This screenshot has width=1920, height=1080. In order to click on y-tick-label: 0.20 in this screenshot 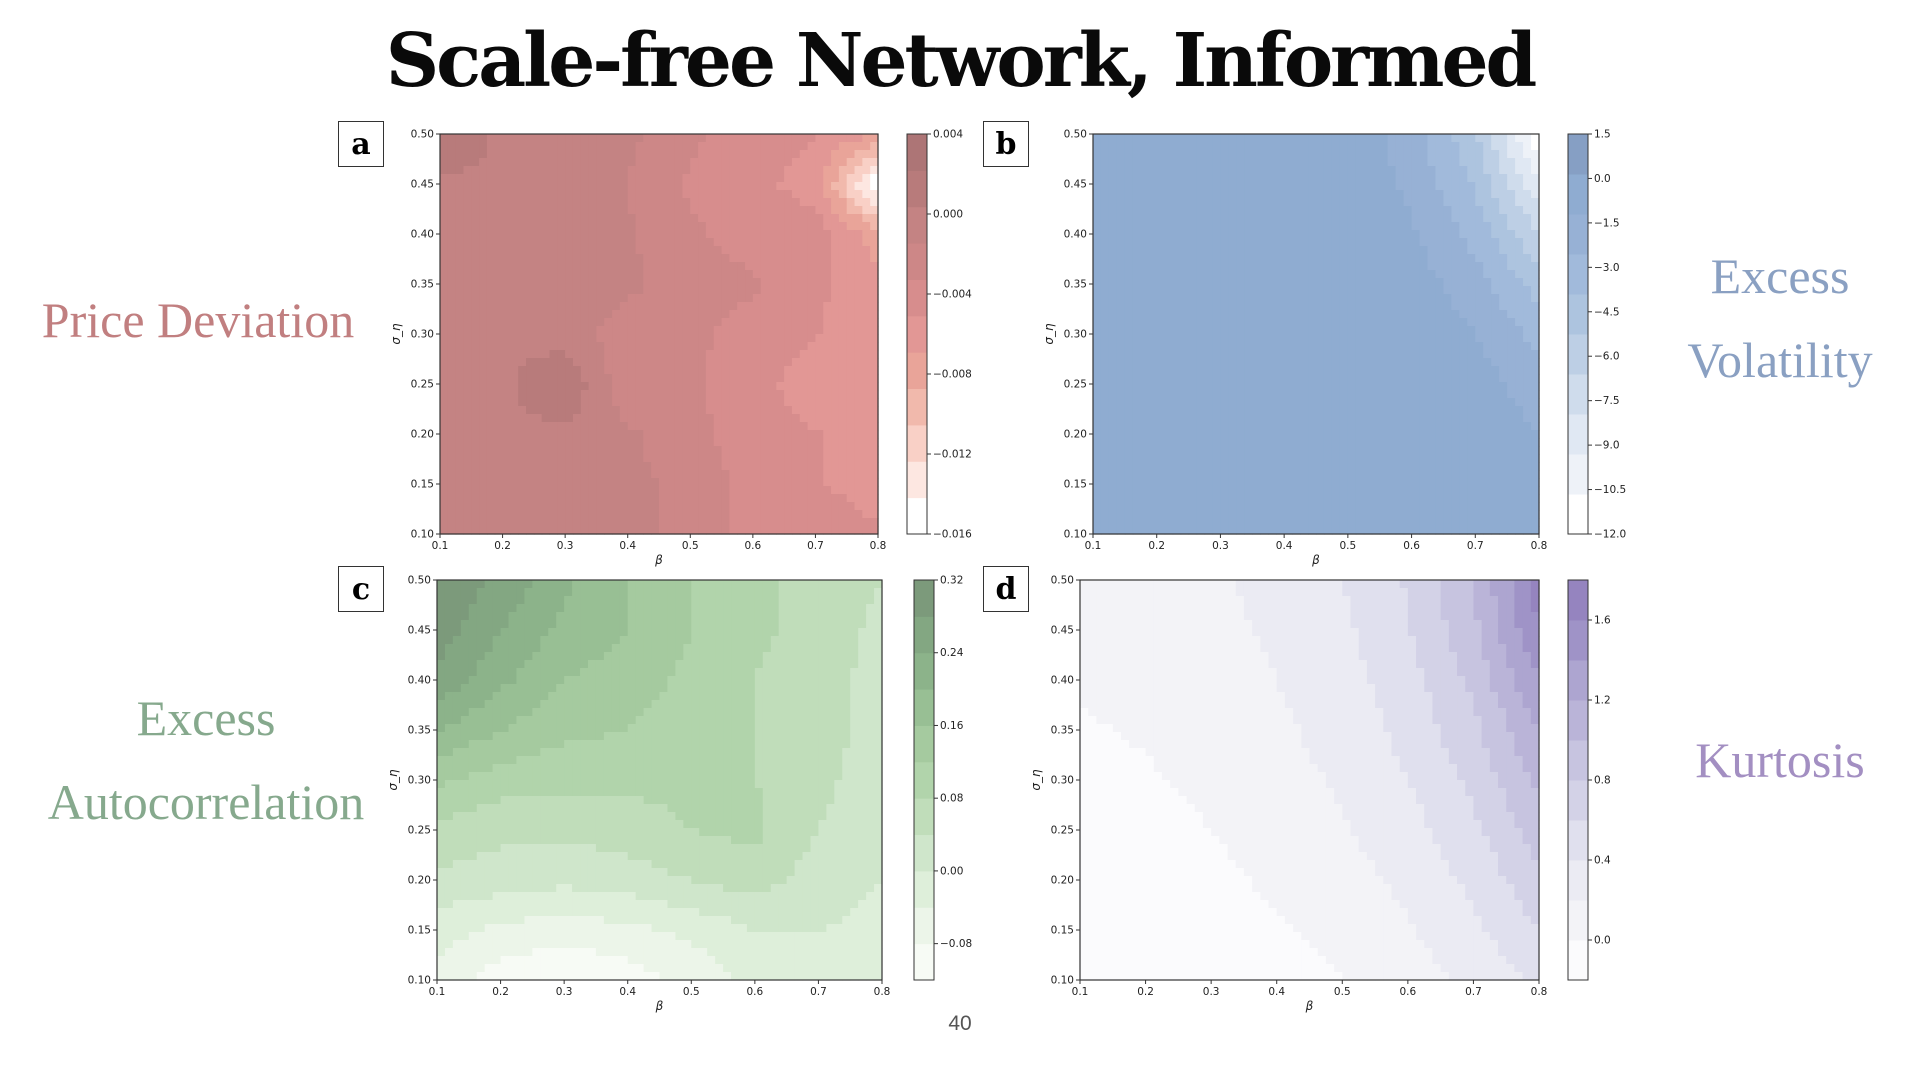, I will do `click(422, 435)`.